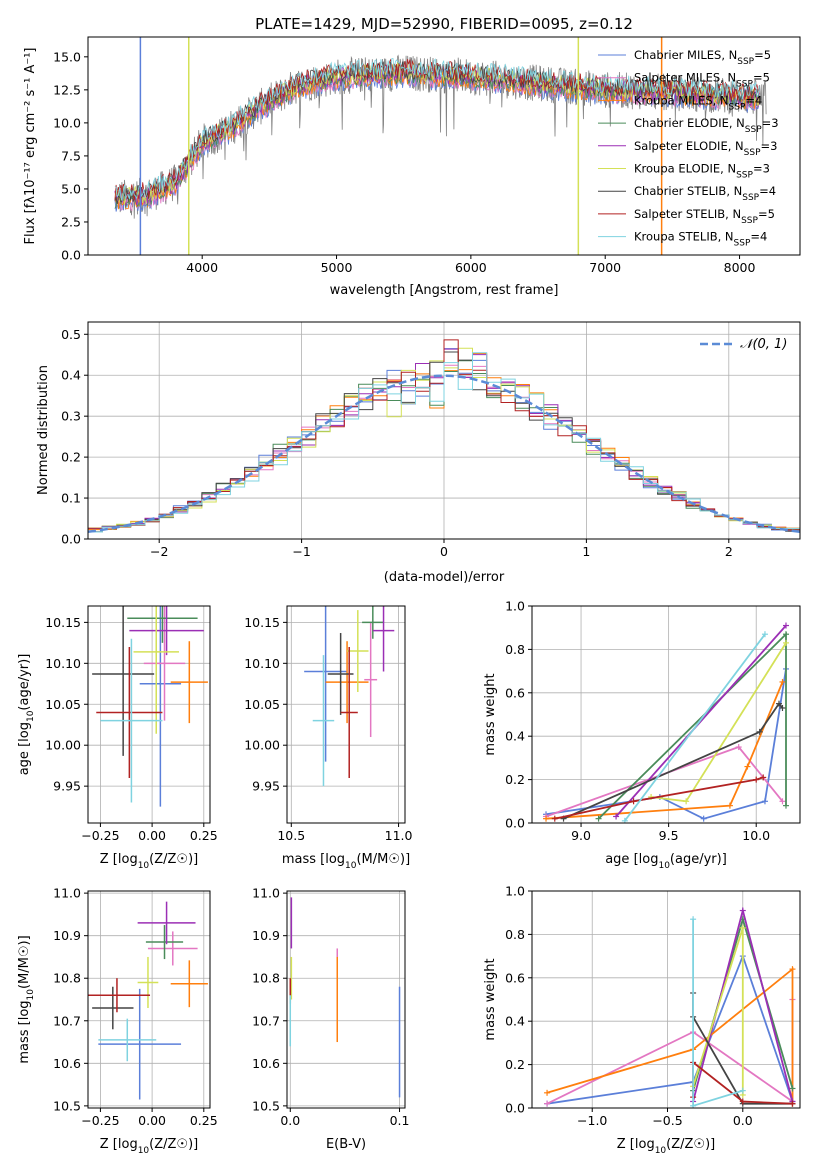 The width and height of the screenshot is (819, 1170). Describe the element at coordinates (718, 1011) in the screenshot. I see `series-kroupa-elodie` at that location.